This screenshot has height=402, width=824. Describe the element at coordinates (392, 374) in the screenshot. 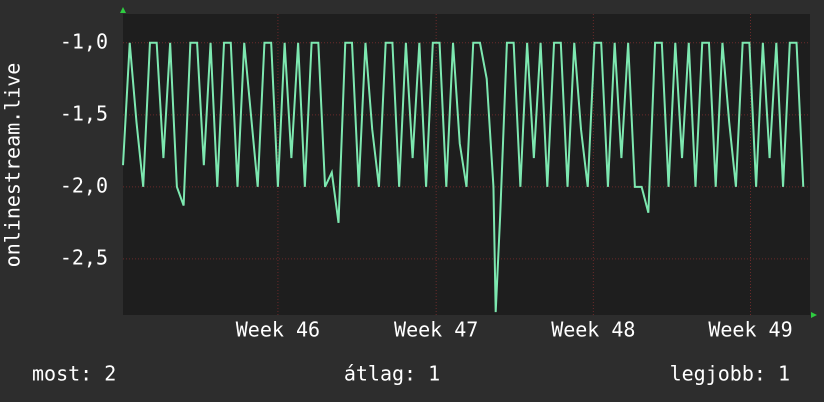

I see `stat-average: átlag: 1` at that location.